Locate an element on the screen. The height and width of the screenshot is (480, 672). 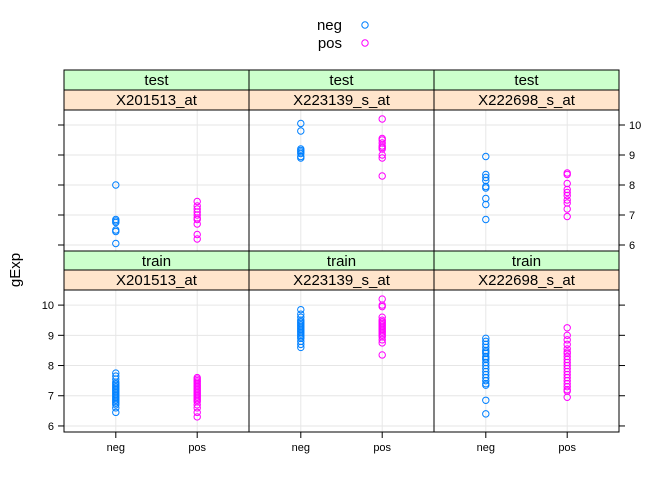
legend-symbol-neg is located at coordinates (365, 25).